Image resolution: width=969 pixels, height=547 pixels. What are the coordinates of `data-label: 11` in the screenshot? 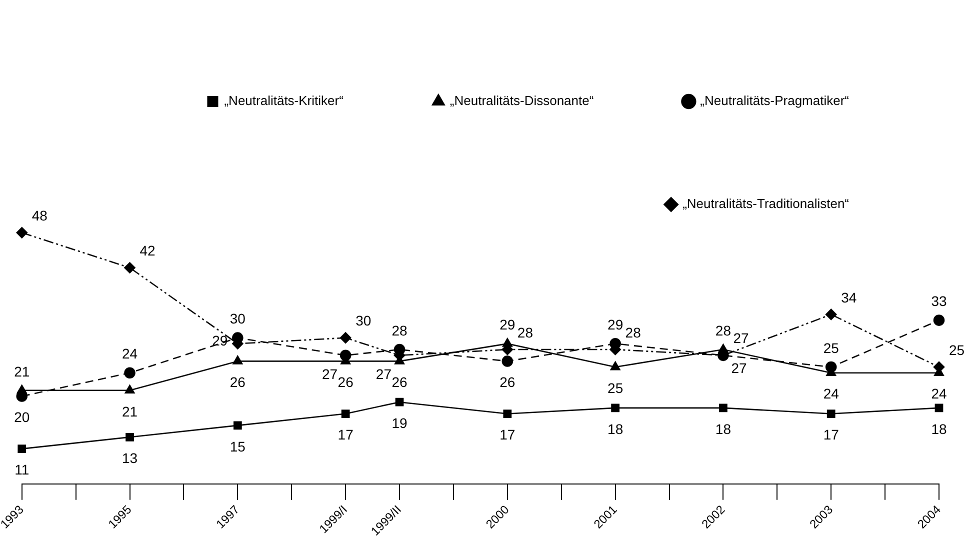 It's located at (22, 470).